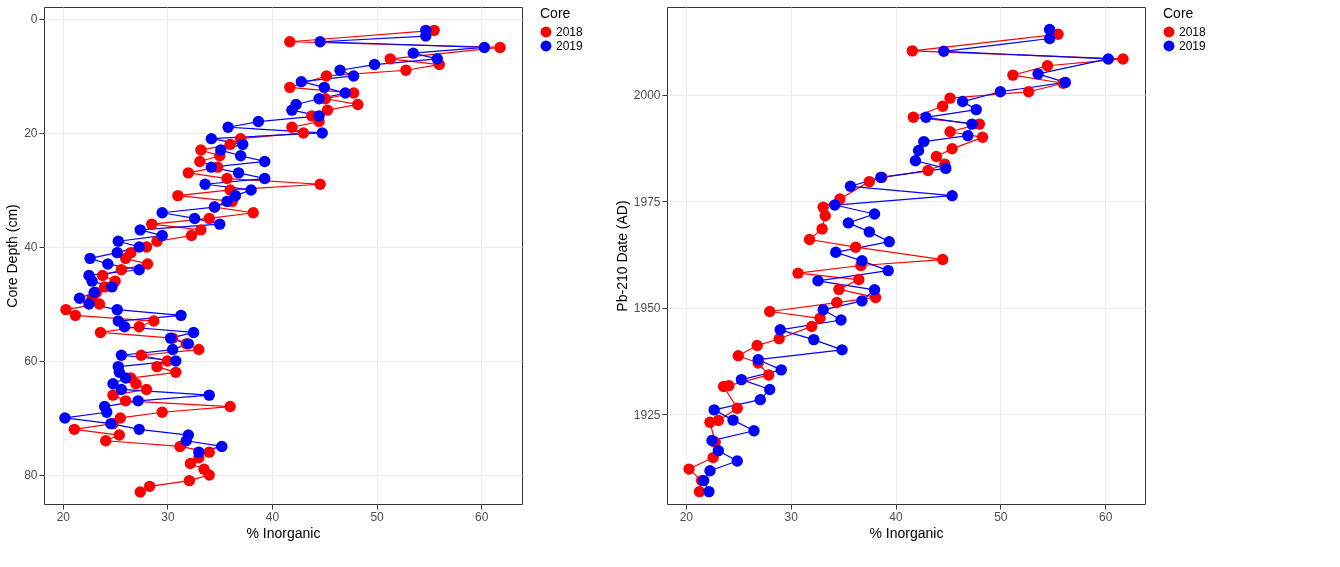 This screenshot has height=567, width=1340. Describe the element at coordinates (647, 95) in the screenshot. I see `y-tick-label: 2000` at that location.